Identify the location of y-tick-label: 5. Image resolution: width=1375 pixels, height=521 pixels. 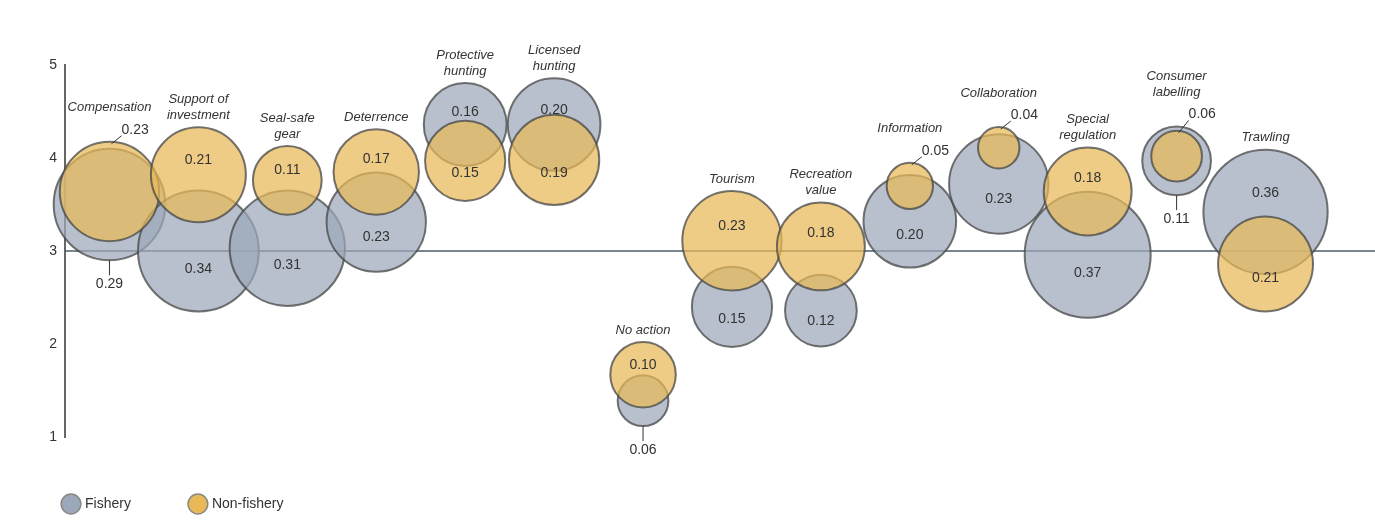
(53, 63).